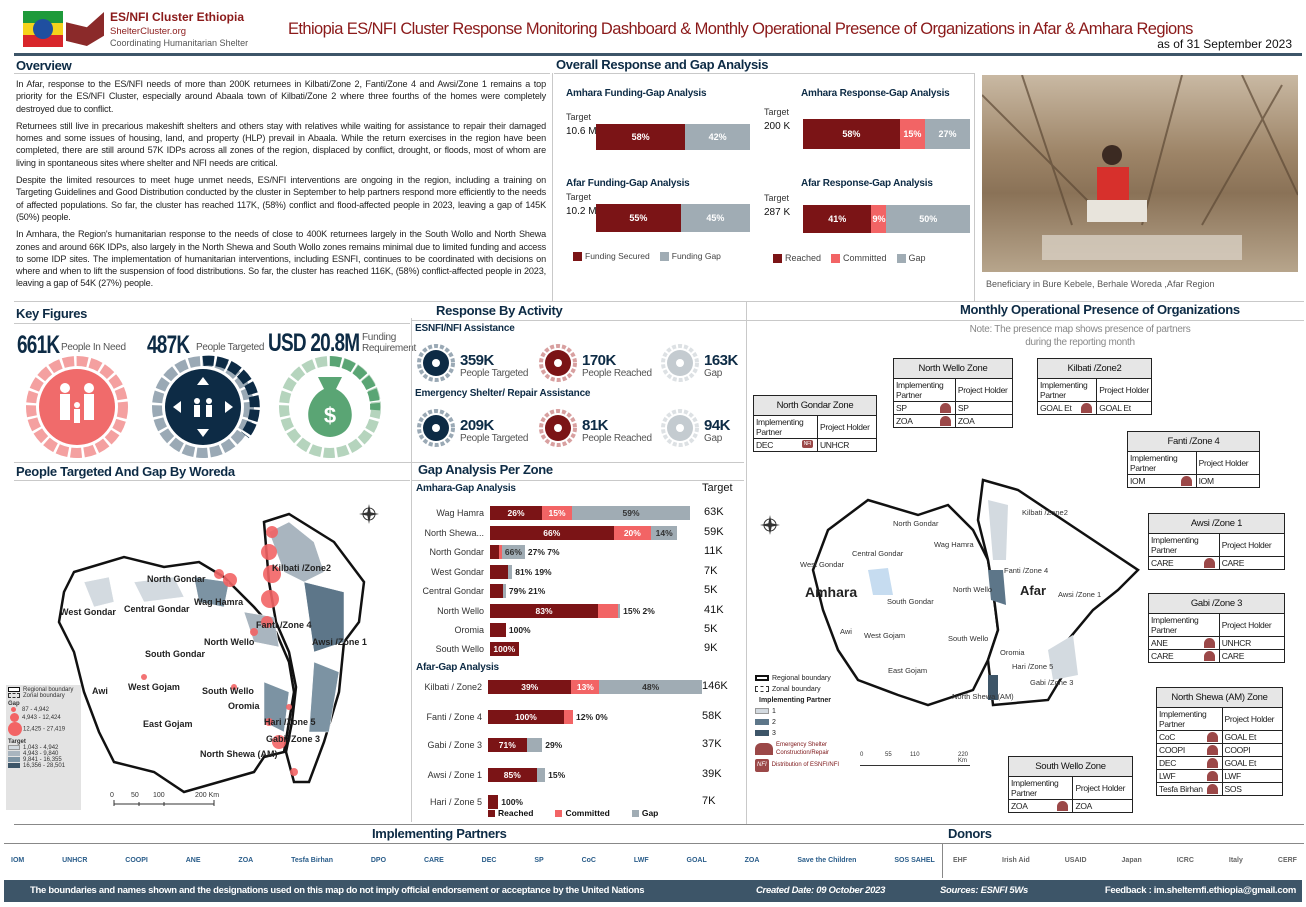 This screenshot has height=907, width=1306. I want to click on legend-gap-item: 4,943 - 12,424, so click(43, 718).